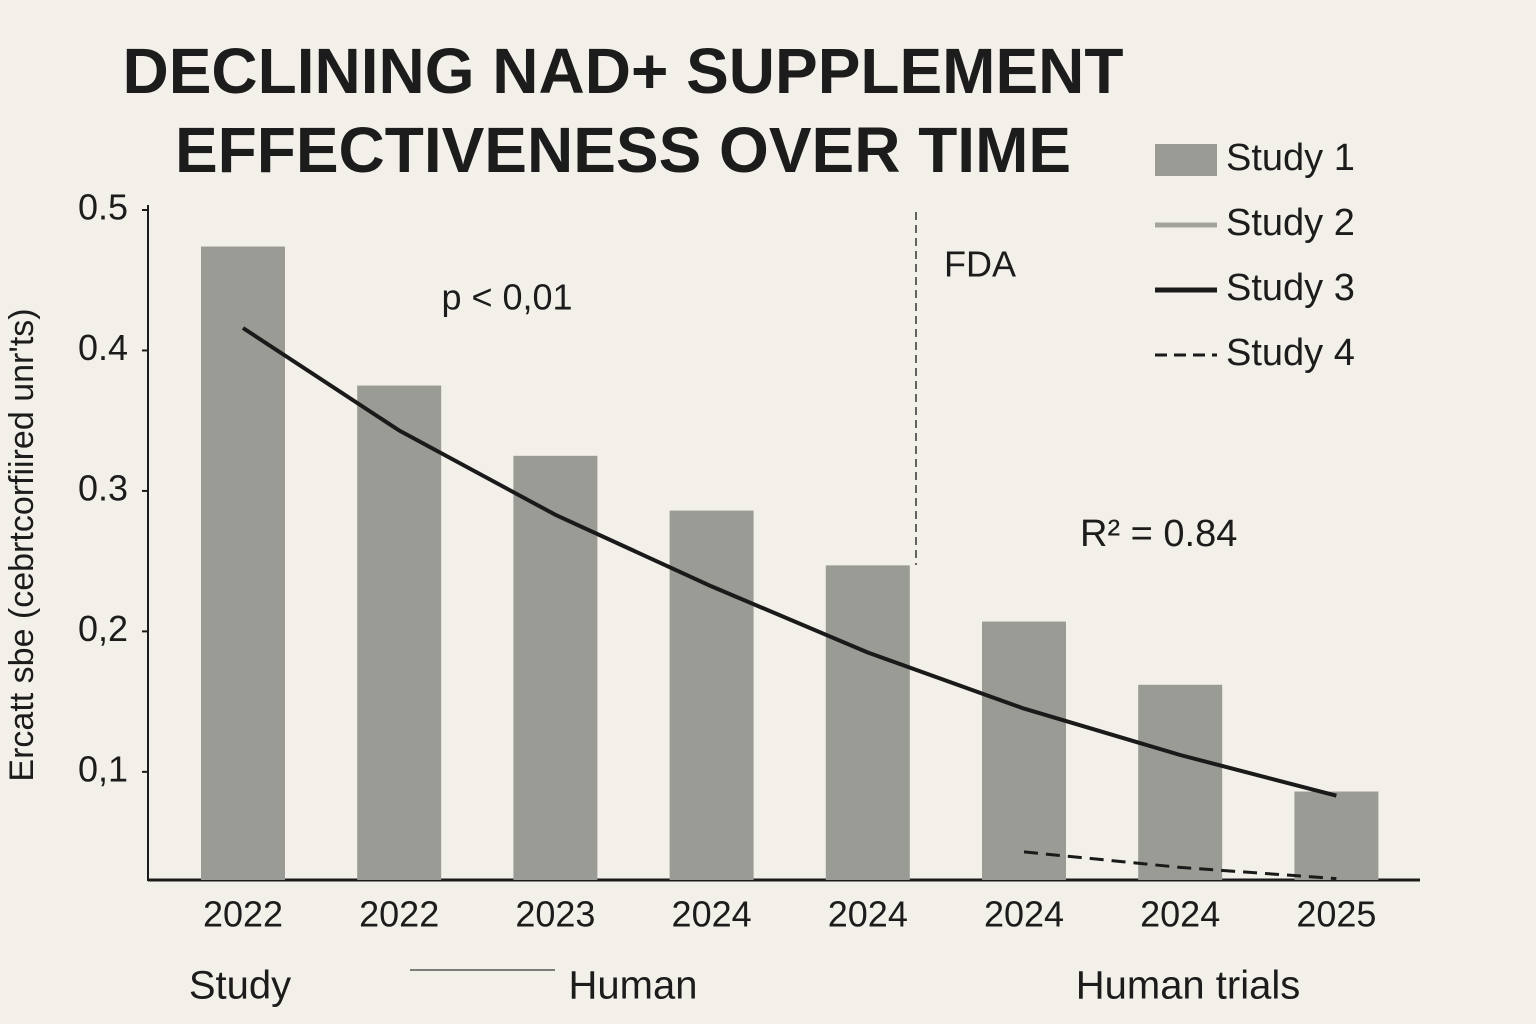  Describe the element at coordinates (103, 768) in the screenshot. I see `y-tick-label: 0,1` at that location.